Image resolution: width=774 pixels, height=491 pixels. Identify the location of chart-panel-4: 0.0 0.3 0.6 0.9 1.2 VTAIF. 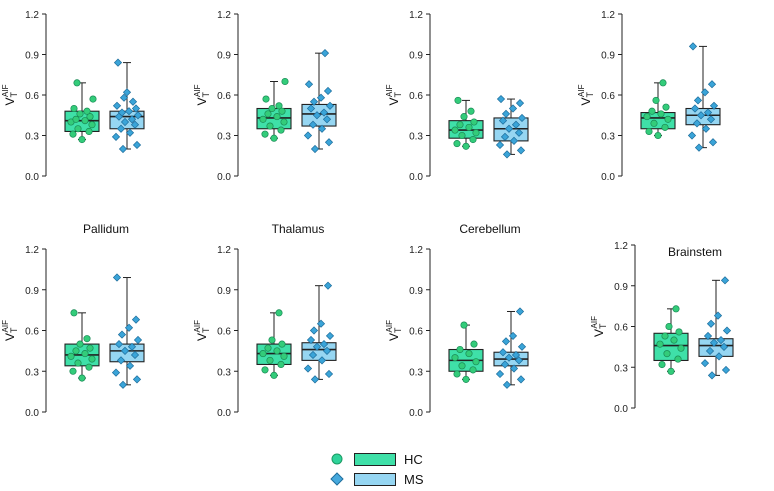
(649, 96).